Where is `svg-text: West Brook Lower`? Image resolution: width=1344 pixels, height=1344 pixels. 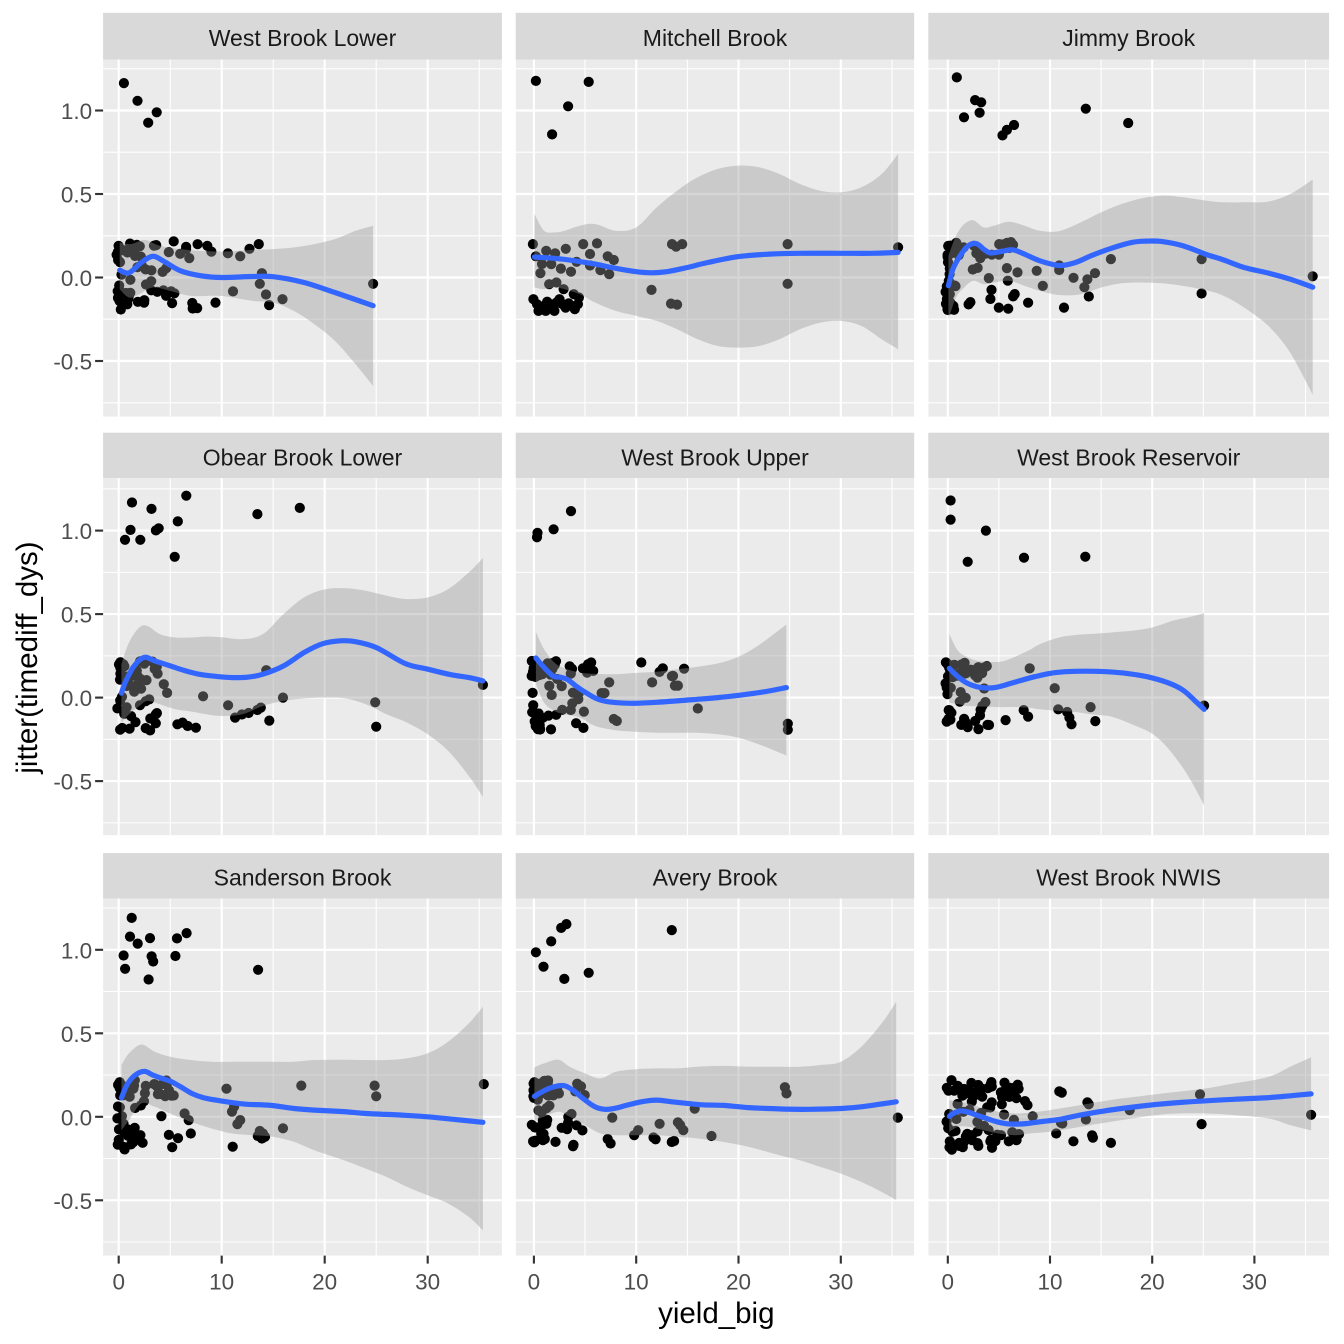 svg-text: West Brook Lower is located at coordinates (303, 38).